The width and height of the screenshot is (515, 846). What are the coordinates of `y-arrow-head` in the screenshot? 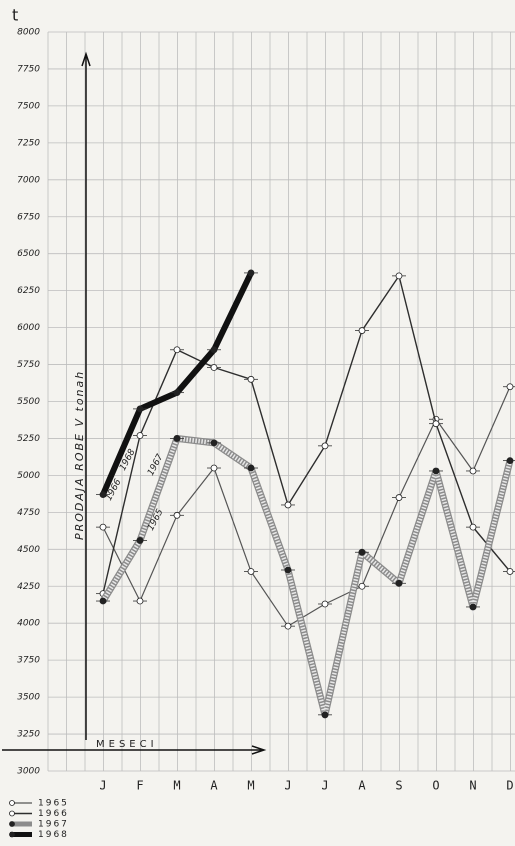 It's located at (86, 59).